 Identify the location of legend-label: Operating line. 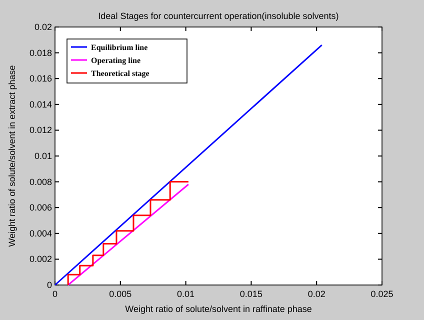
(116, 60).